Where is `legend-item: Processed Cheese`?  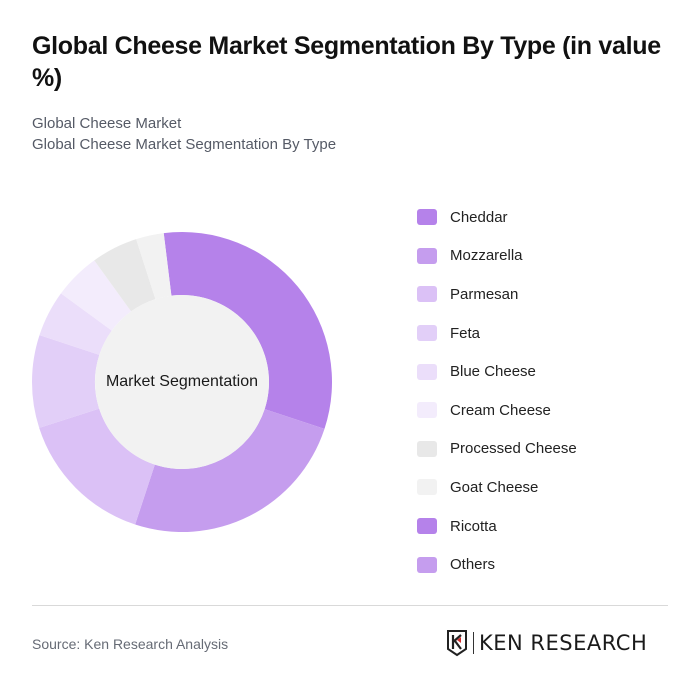
legend-item: Processed Cheese is located at coordinates (497, 449).